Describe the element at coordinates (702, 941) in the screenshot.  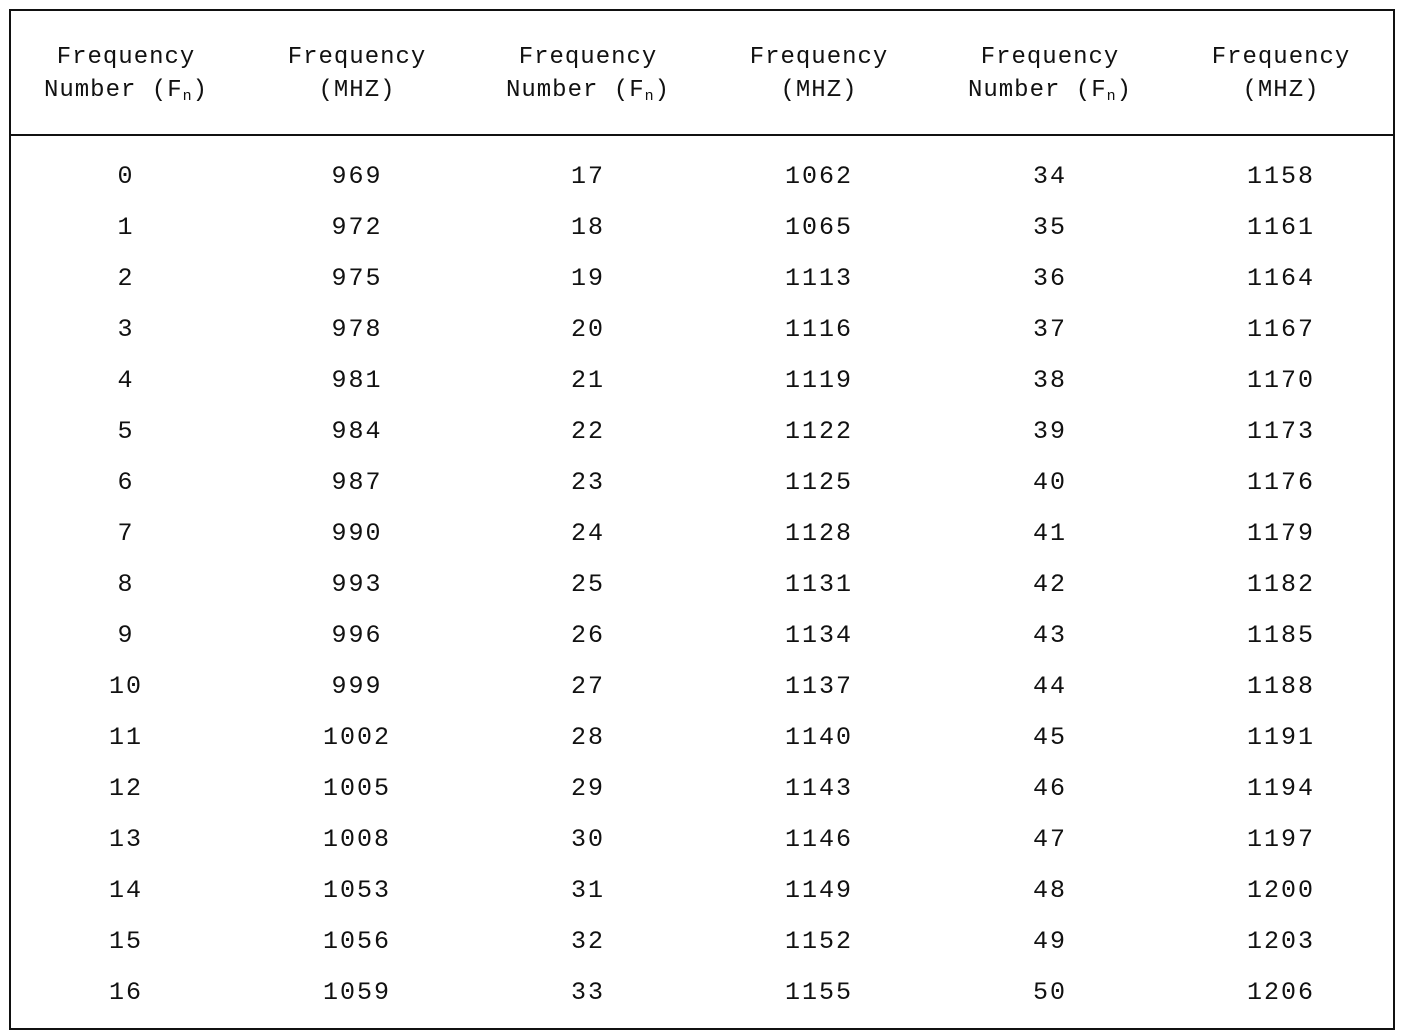
I see `table-row: 15 1056 32 1152 49 1203` at that location.